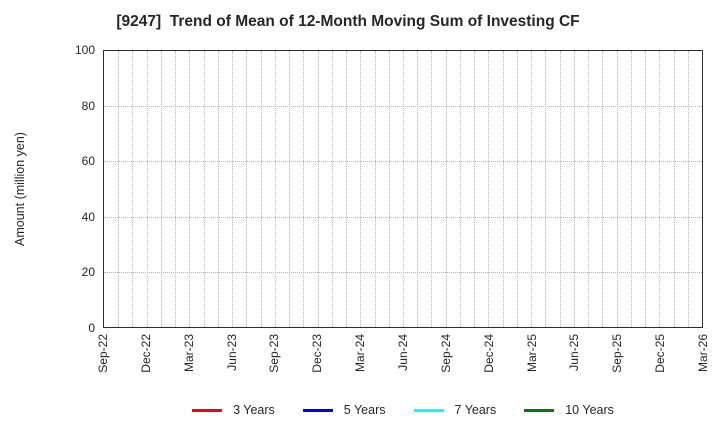 This screenshot has height=440, width=720. Describe the element at coordinates (91, 328) in the screenshot. I see `y-tick-label: 0` at that location.